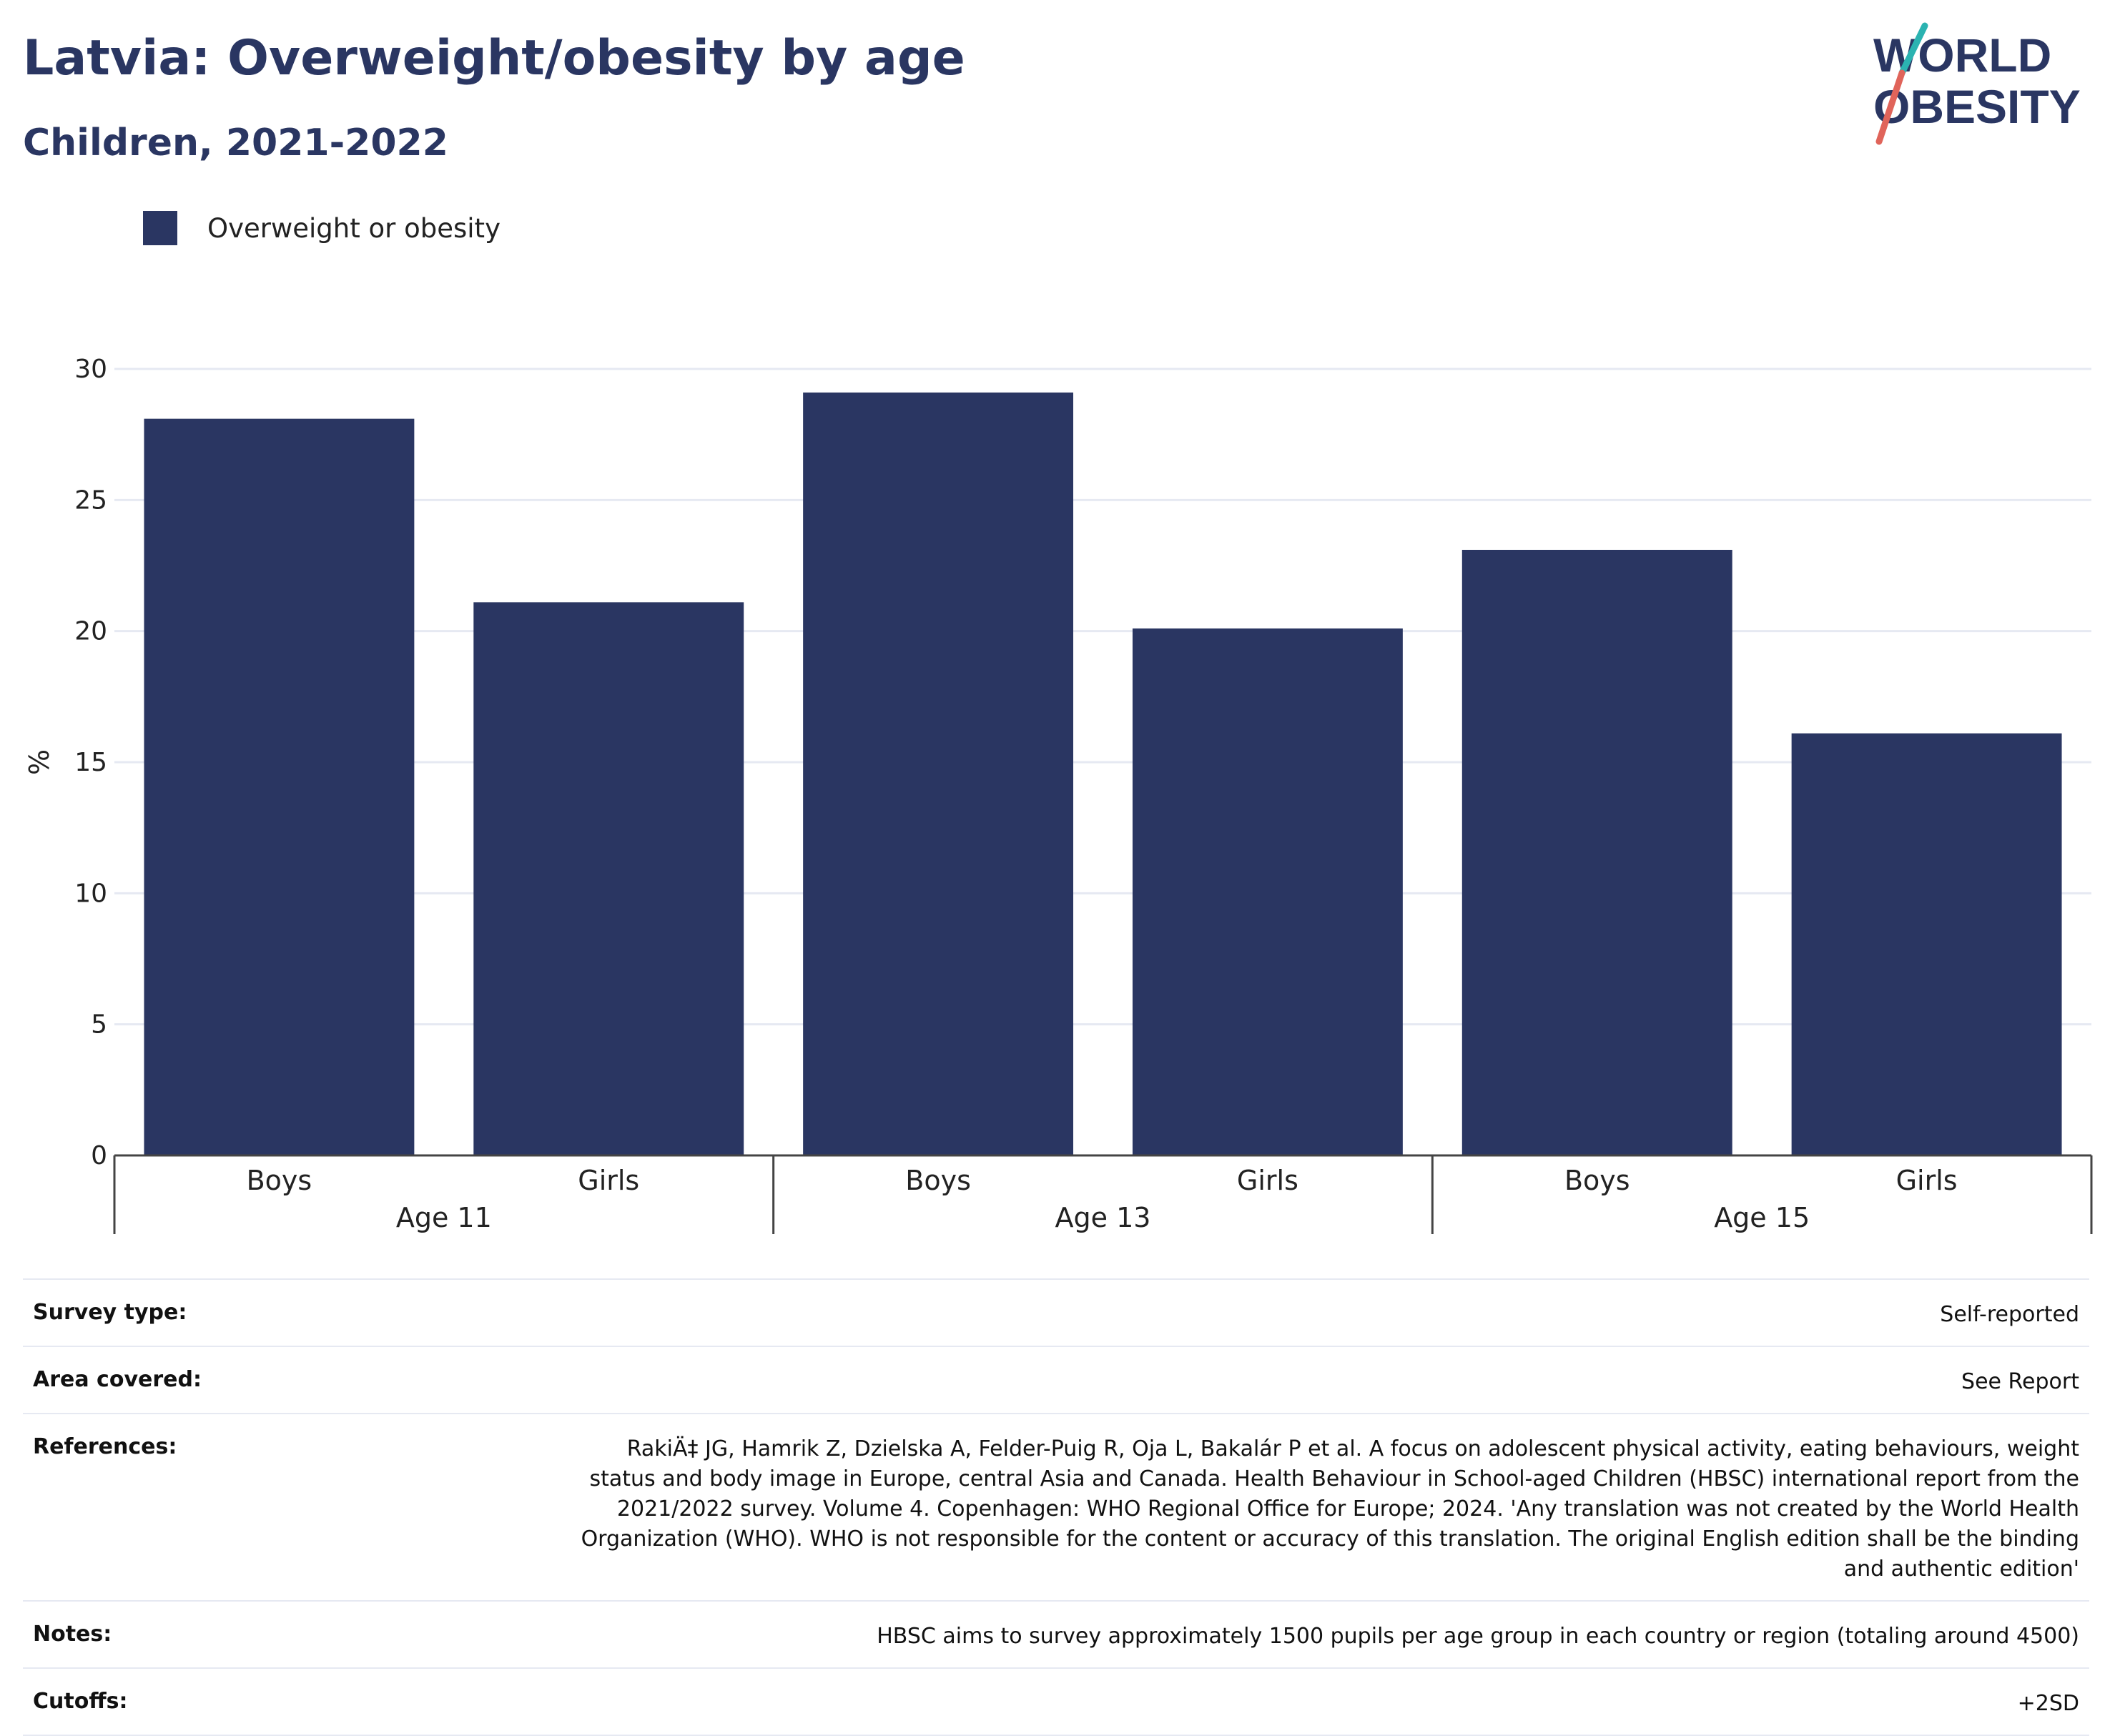  I want to click on meta-label: References:, so click(105, 1446).